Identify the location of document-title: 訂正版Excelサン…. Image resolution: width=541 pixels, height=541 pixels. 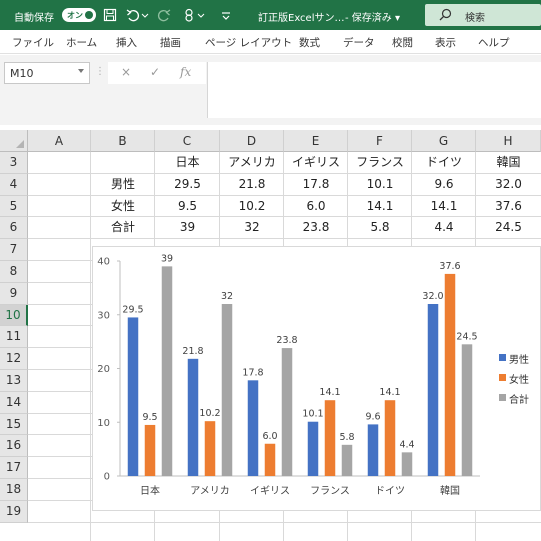
(301, 18).